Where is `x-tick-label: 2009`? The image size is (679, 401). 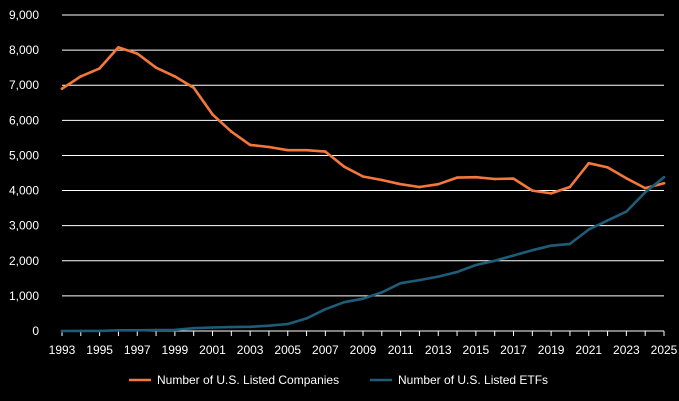 x-tick-label: 2009 is located at coordinates (363, 350).